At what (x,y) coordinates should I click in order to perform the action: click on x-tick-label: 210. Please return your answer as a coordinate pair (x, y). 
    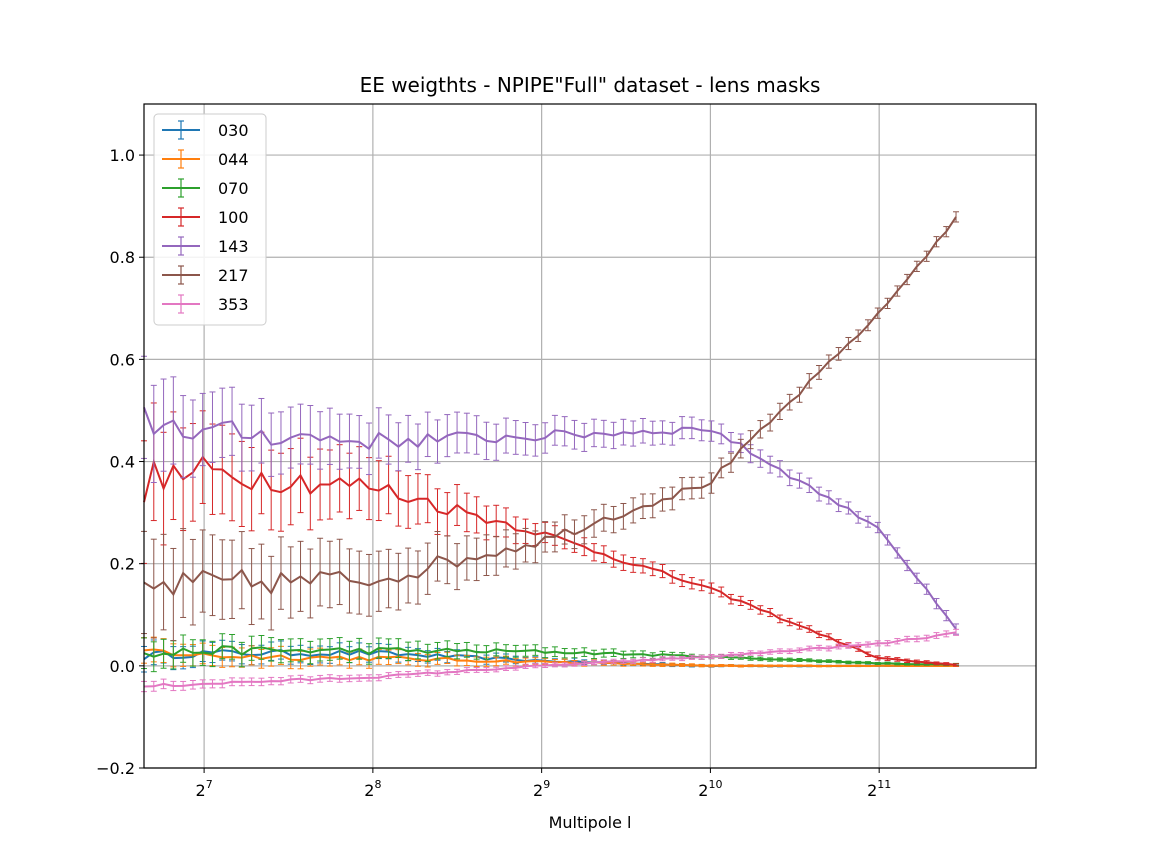
    Looking at the image, I should click on (710, 789).